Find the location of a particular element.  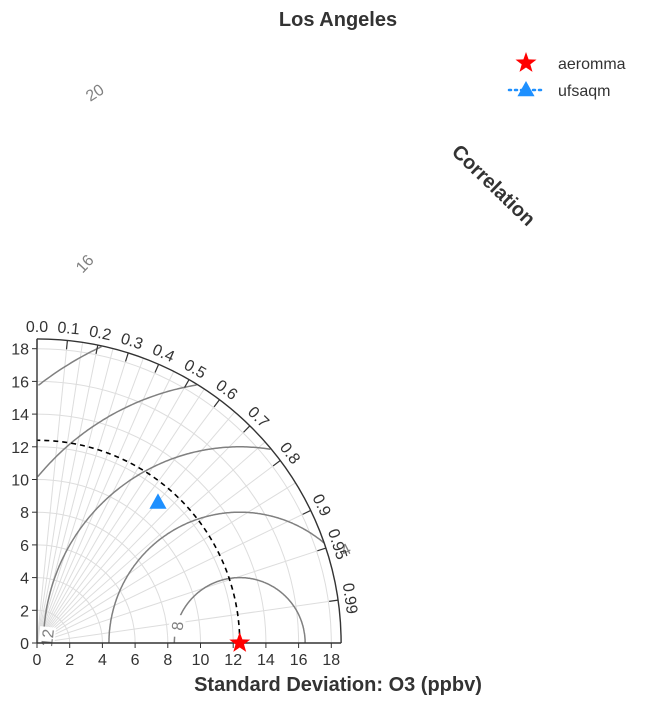

y-tick-label: 18 is located at coordinates (20, 350).